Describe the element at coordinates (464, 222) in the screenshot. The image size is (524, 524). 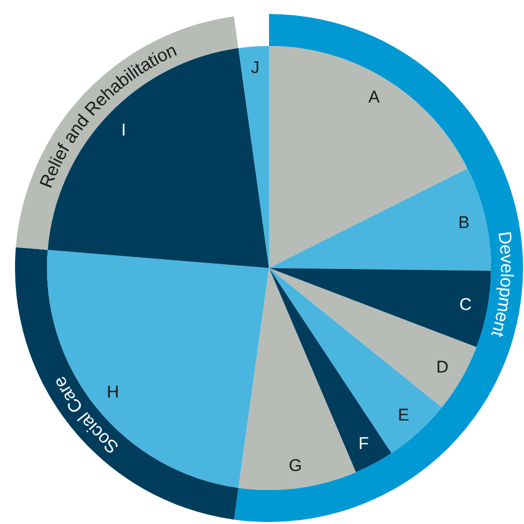
I see `slice-label: B` at that location.